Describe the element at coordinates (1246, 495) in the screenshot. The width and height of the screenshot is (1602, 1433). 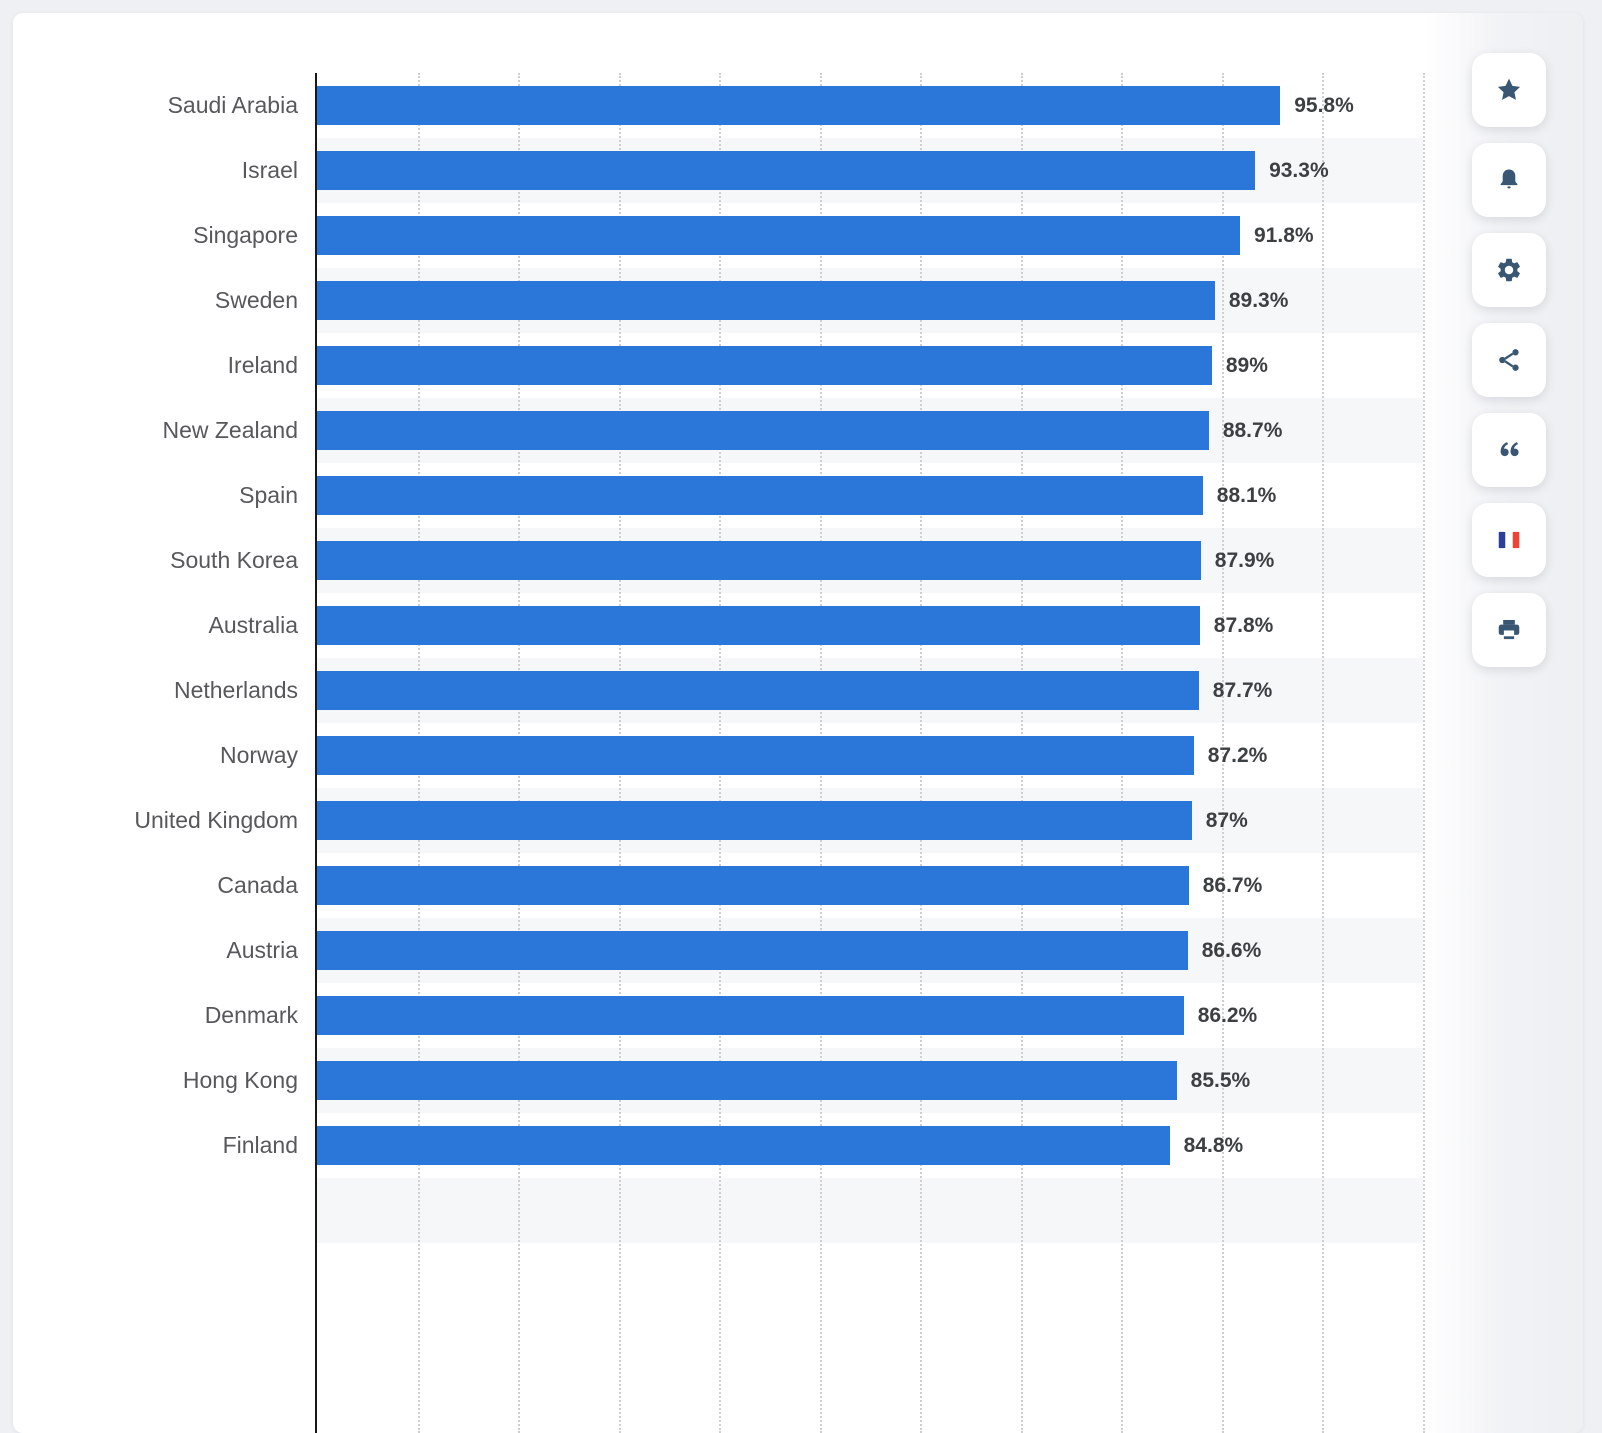
I see `value-label: 88.1%` at that location.